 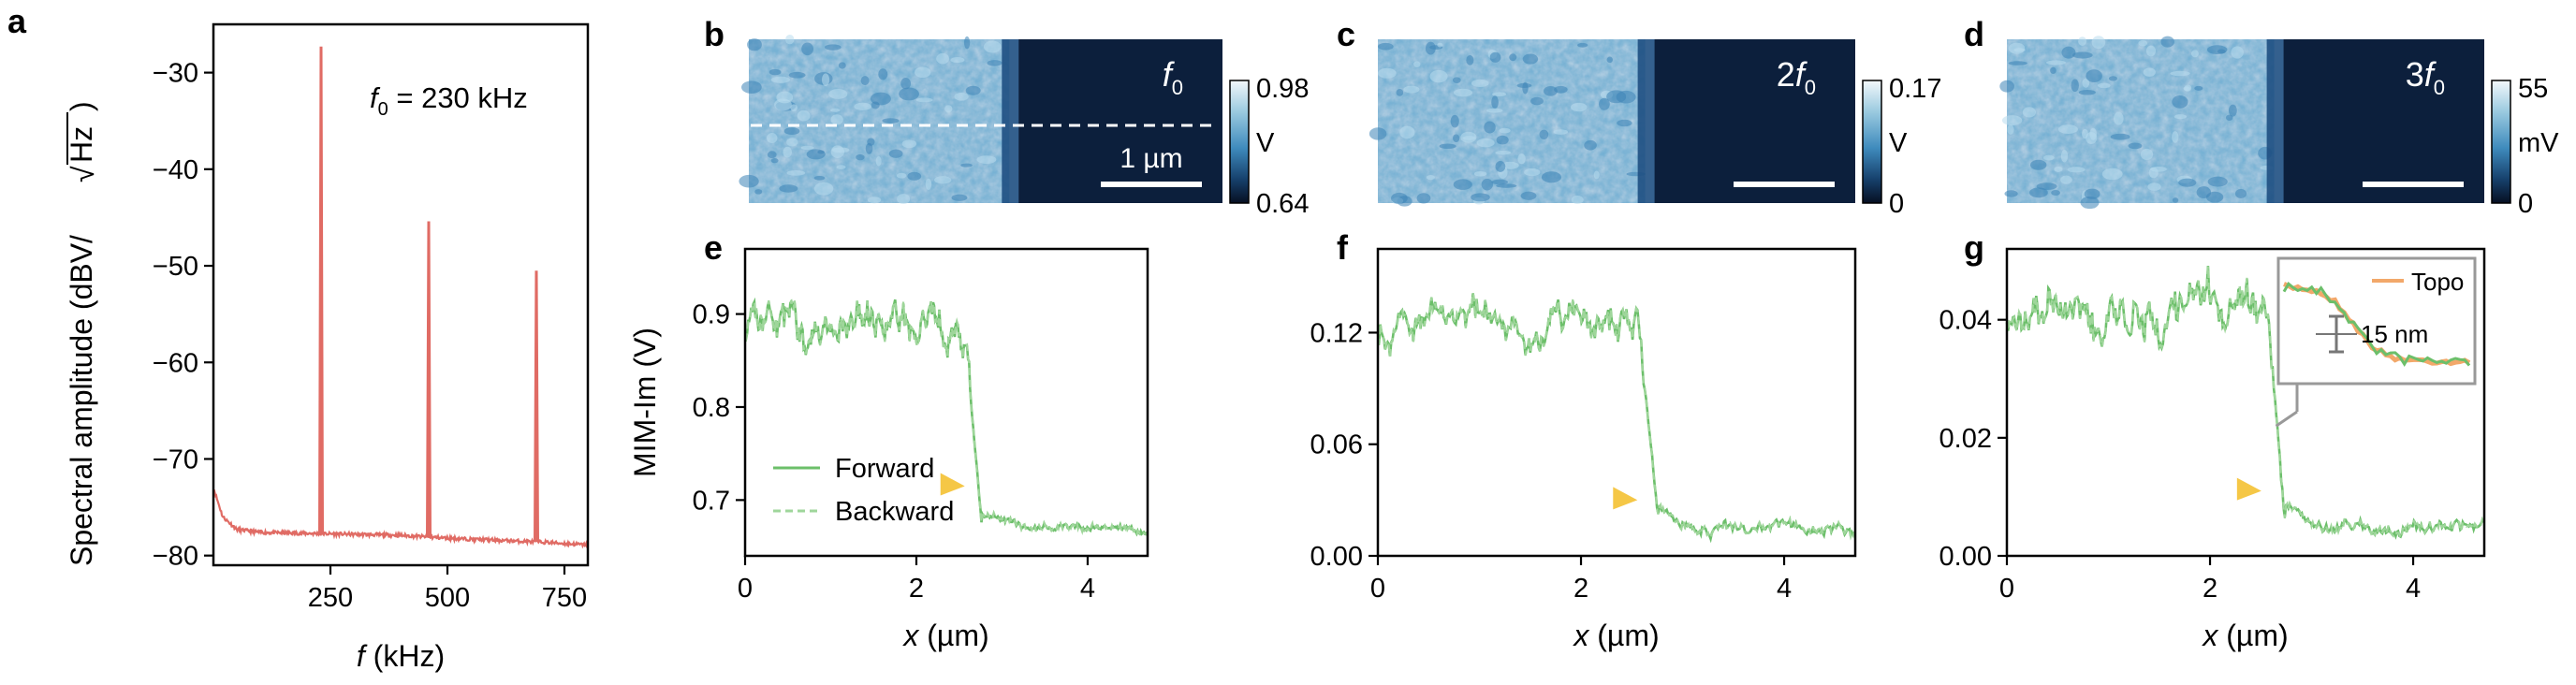 I want to click on map-b-bright-region, so click(x=879, y=121).